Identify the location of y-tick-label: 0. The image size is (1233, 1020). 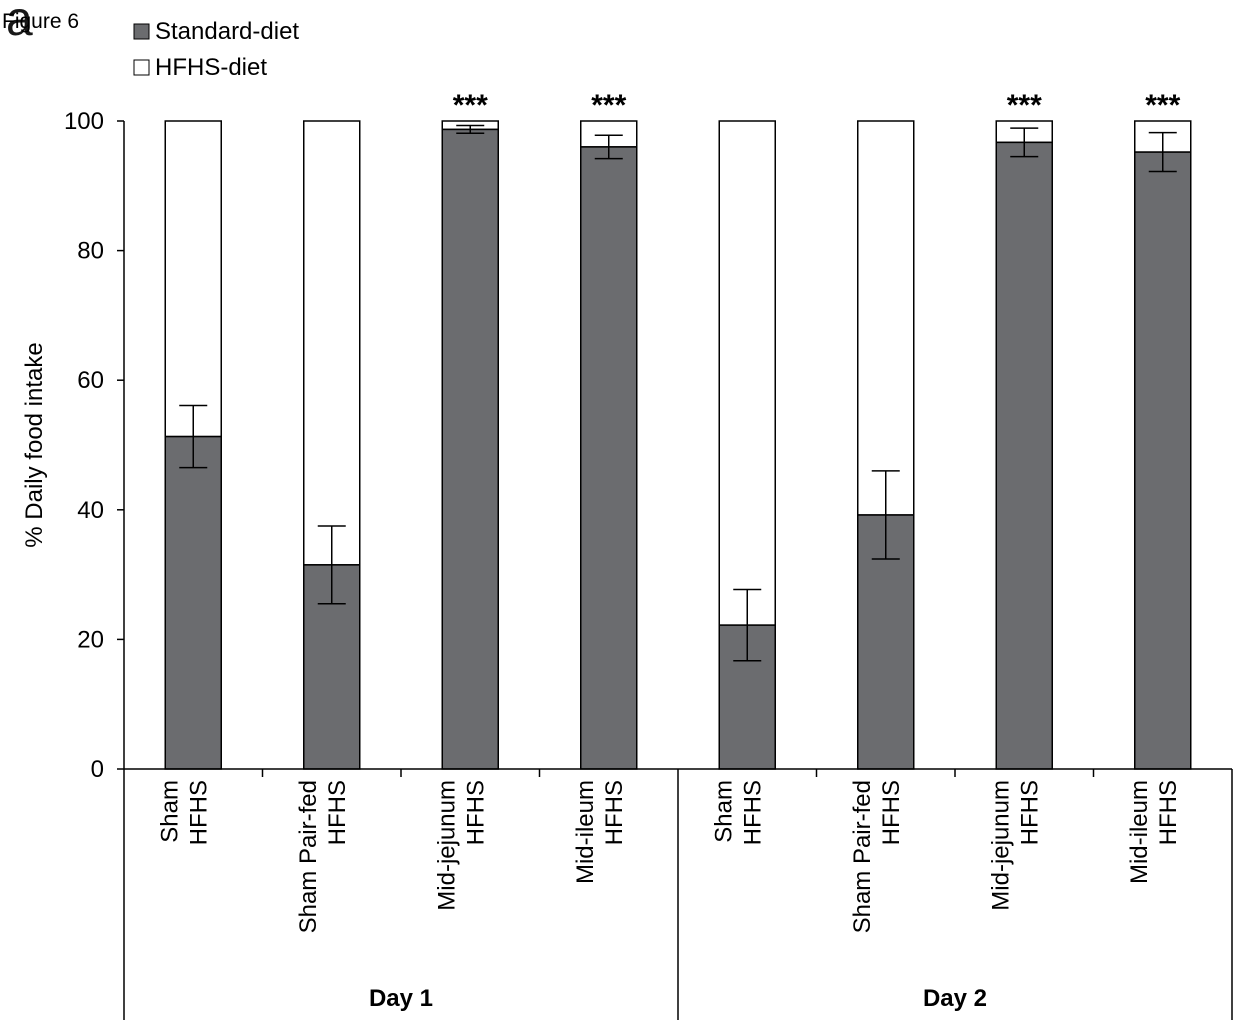
(97, 769).